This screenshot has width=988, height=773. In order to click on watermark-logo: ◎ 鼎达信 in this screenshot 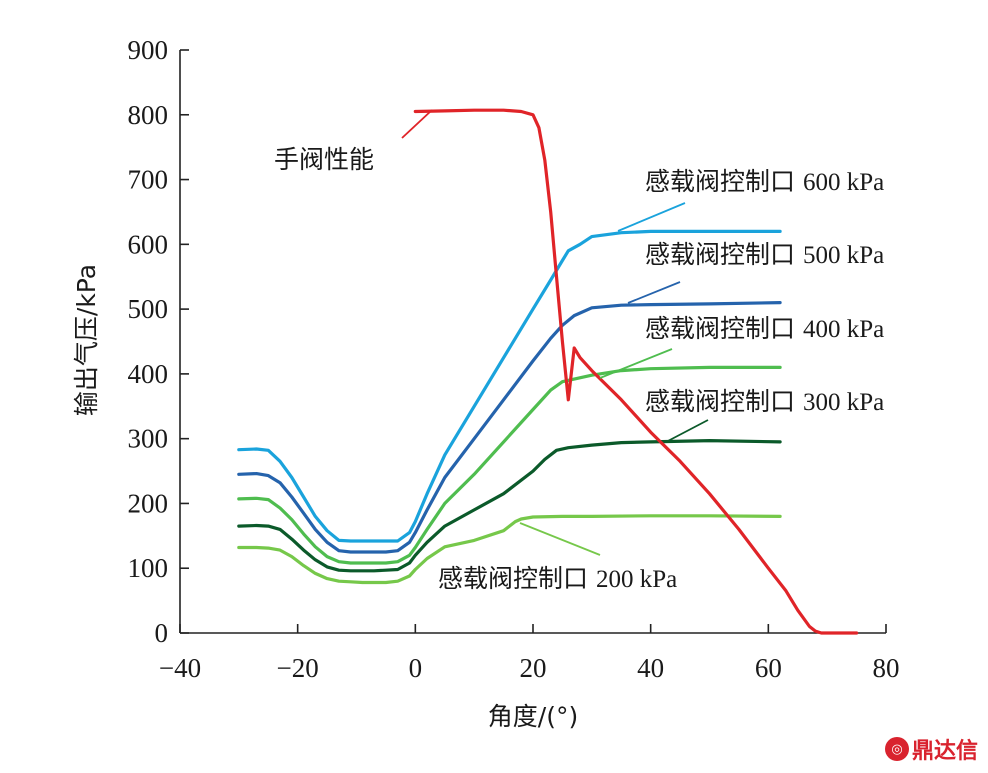, I will do `click(931, 749)`.